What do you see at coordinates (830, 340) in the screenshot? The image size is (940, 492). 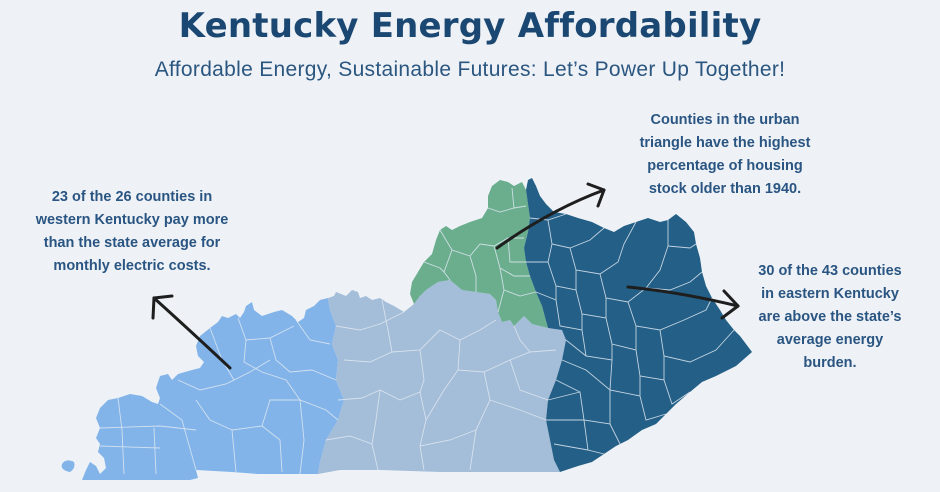 I see `callout-line: average energy` at bounding box center [830, 340].